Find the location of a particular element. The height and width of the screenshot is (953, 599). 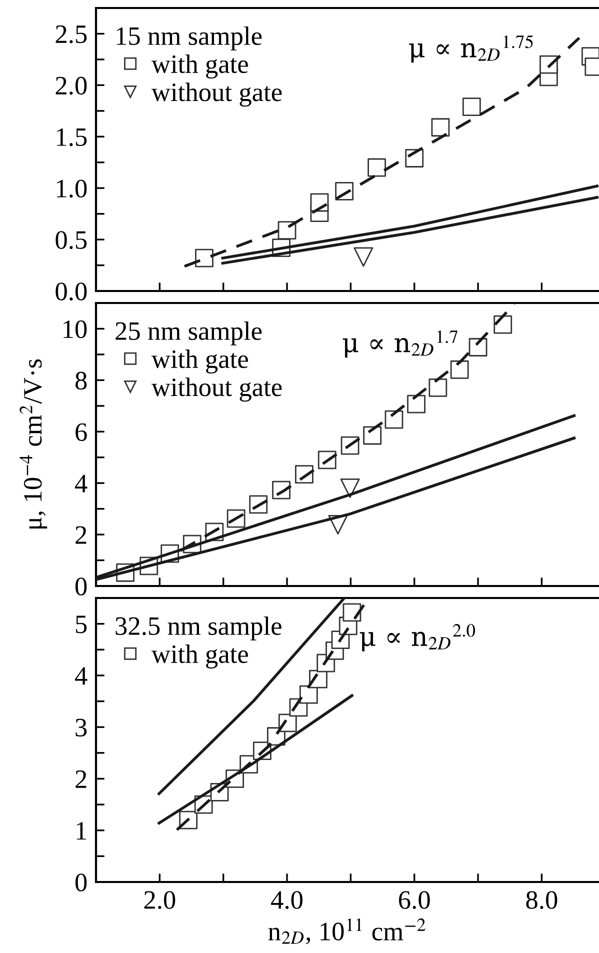

x-axis-title: n$_{2D}$, 10$^{11}$ cm$^{−2}$ is located at coordinates (347, 931).